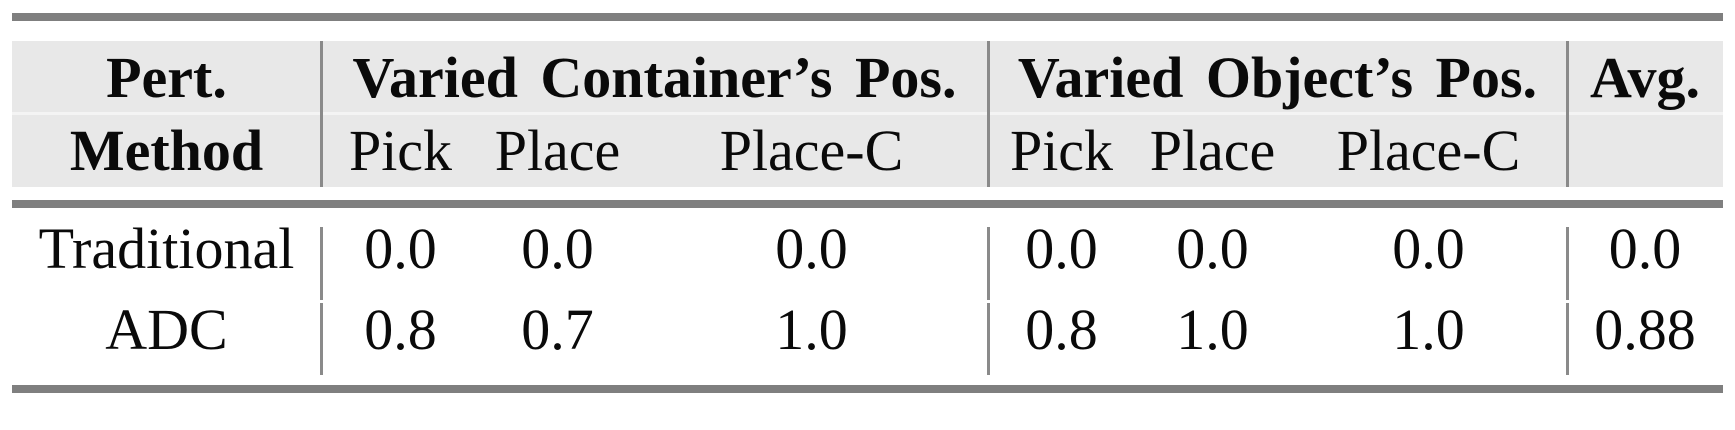 The width and height of the screenshot is (1735, 430). What do you see at coordinates (166, 329) in the screenshot?
I see `method-cell-adc: ADC` at bounding box center [166, 329].